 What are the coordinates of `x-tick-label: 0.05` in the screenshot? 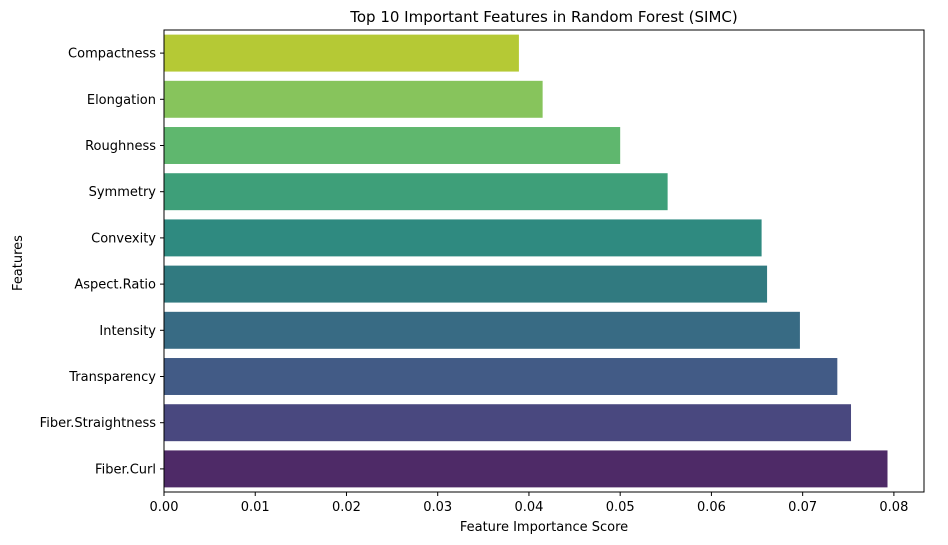 It's located at (620, 507).